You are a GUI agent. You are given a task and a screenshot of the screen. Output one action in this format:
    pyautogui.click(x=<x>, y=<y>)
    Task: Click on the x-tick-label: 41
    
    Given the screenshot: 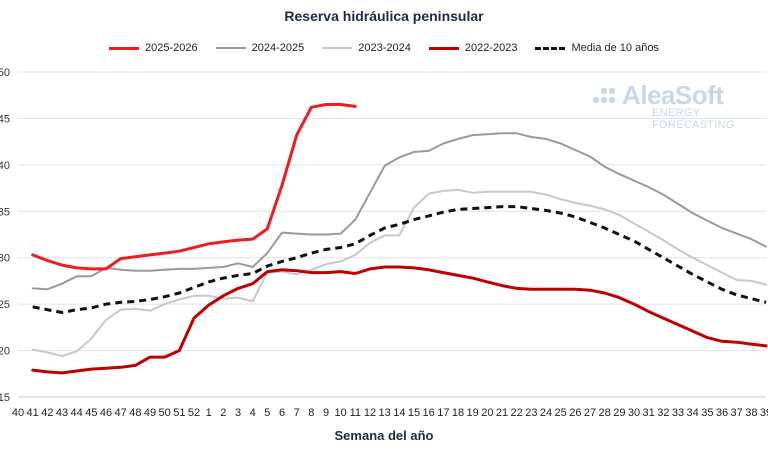 What is the action you would take?
    pyautogui.click(x=33, y=413)
    